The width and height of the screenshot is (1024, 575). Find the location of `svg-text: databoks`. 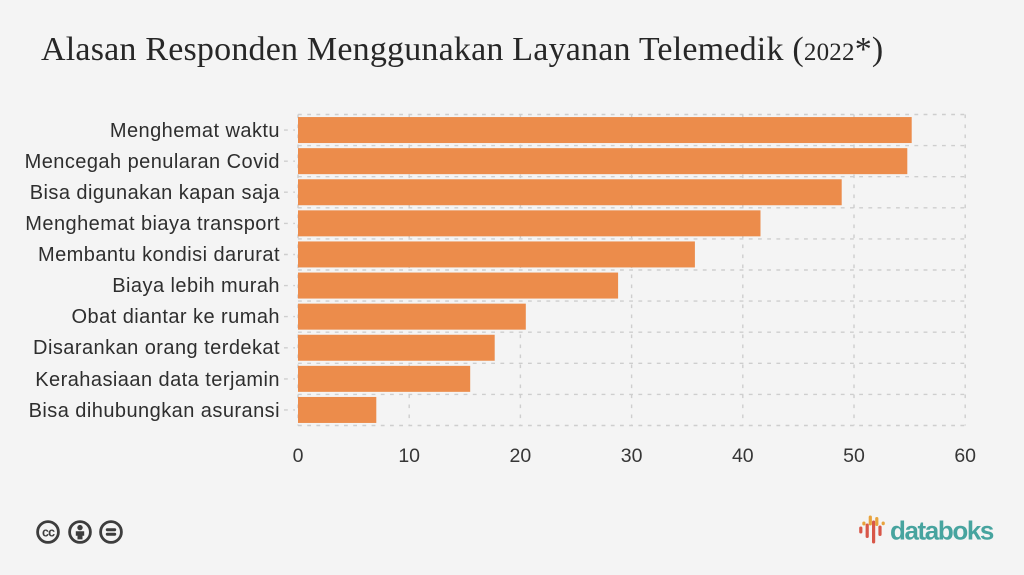

svg-text: databoks is located at coordinates (942, 531).